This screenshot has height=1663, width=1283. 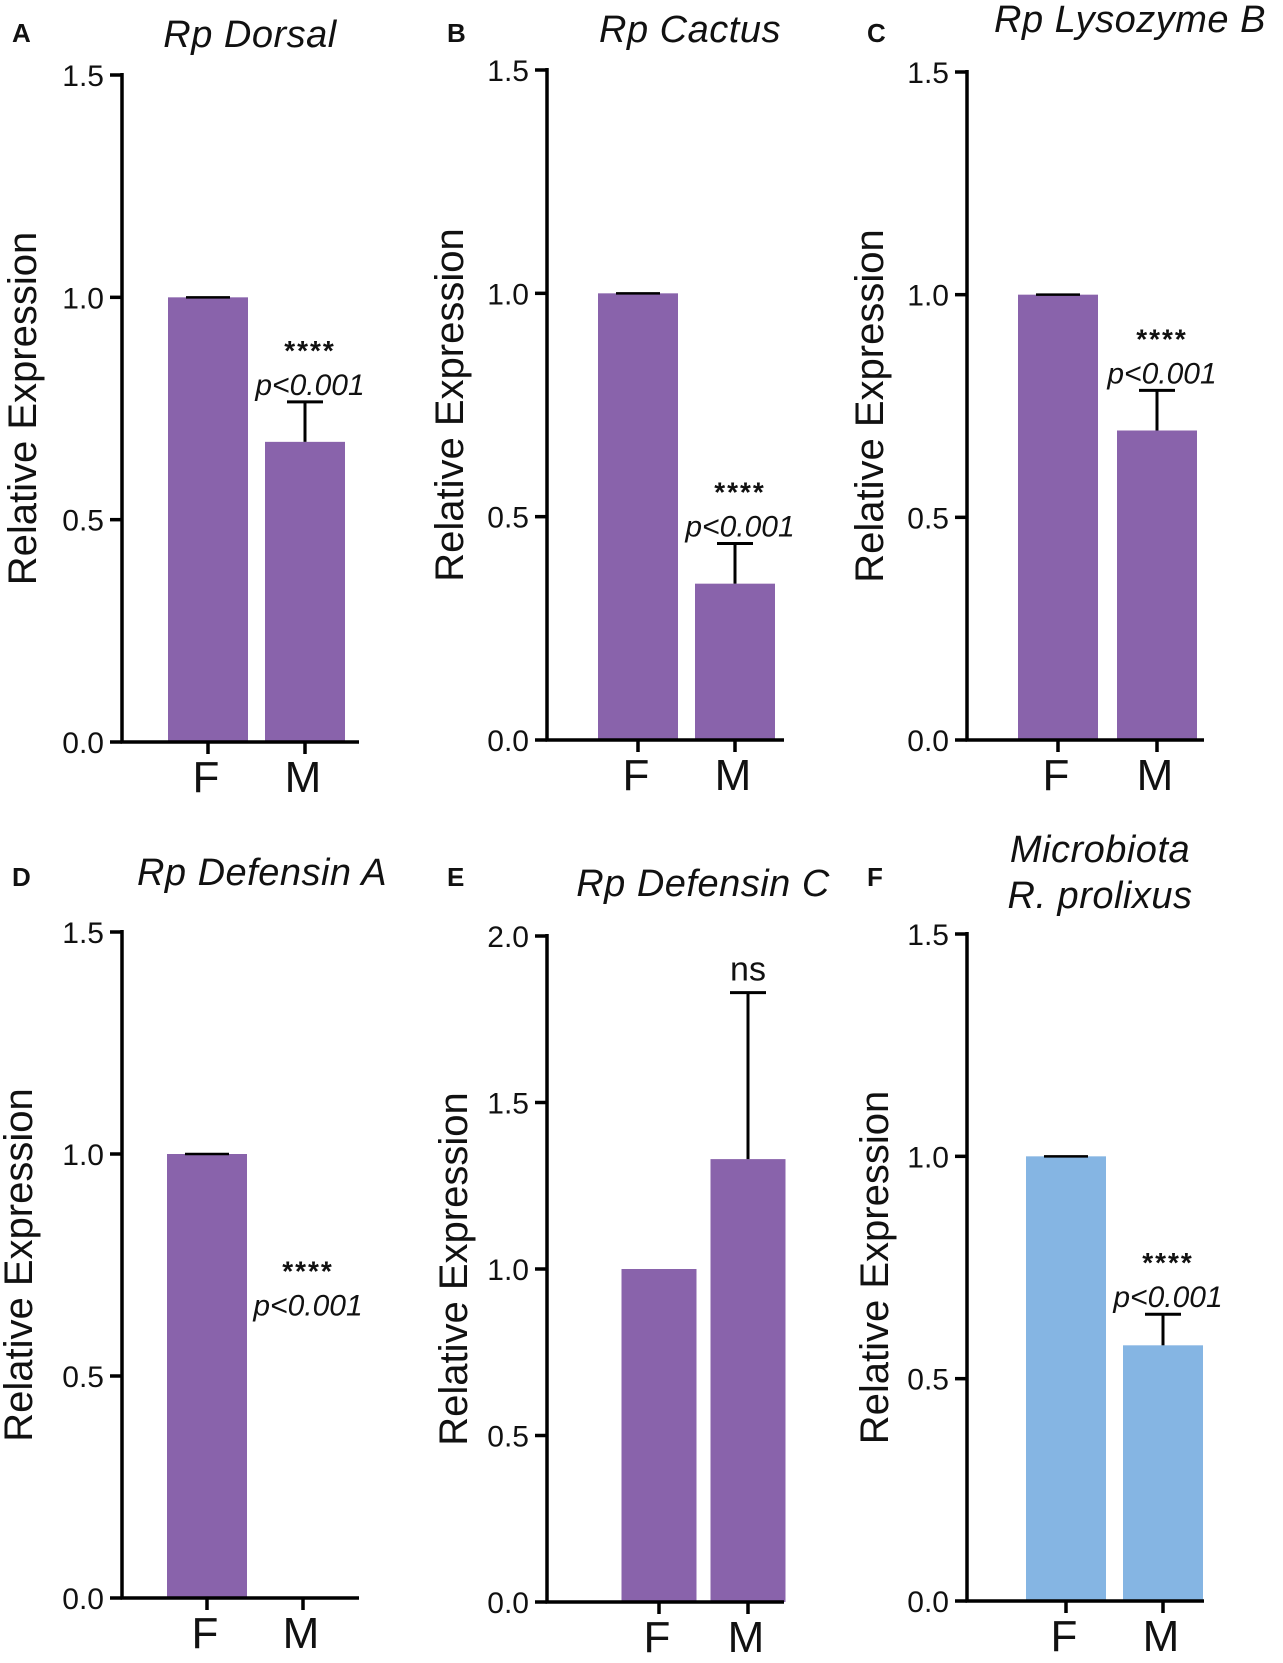 What do you see at coordinates (250, 35) in the screenshot?
I see `chart-title: Rp Dorsal` at bounding box center [250, 35].